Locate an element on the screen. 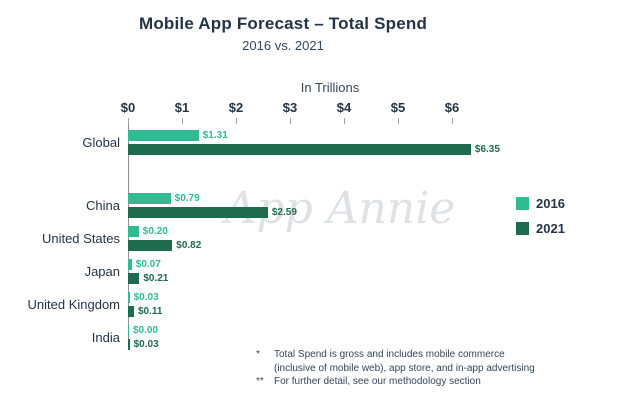 The height and width of the screenshot is (406, 630). x-tick-label: $0 is located at coordinates (128, 107).